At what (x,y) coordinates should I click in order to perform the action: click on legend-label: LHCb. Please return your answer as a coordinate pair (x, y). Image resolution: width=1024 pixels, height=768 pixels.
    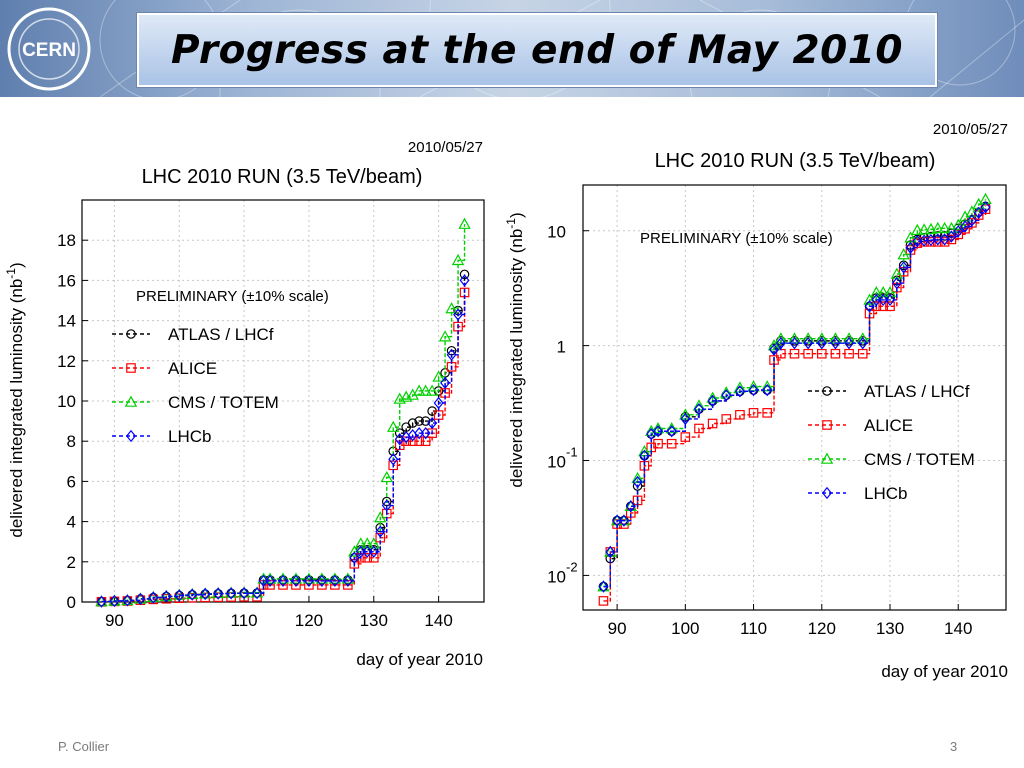
    Looking at the image, I should click on (189, 436).